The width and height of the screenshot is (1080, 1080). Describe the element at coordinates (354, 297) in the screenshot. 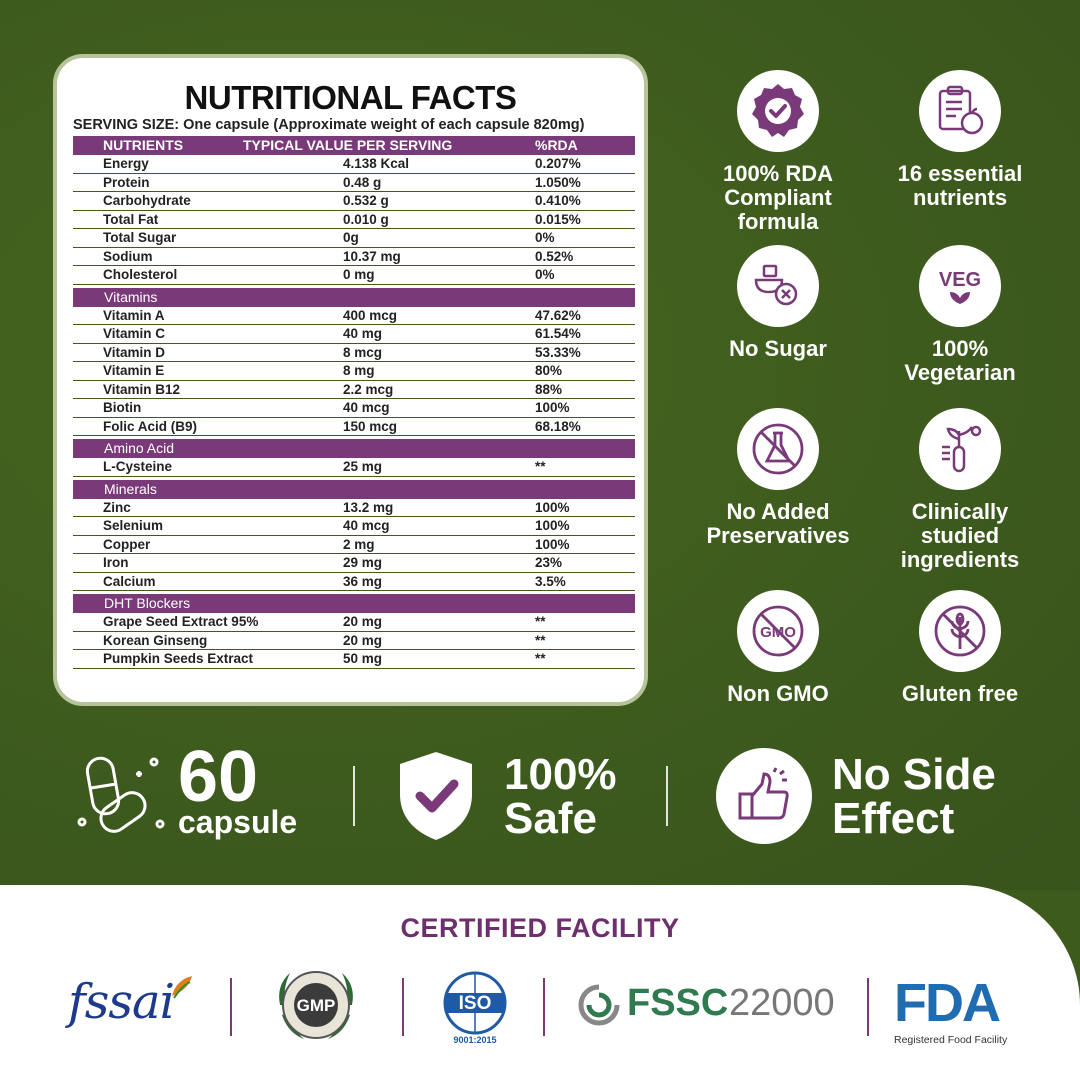

I see `section-header: Vitamins` at that location.